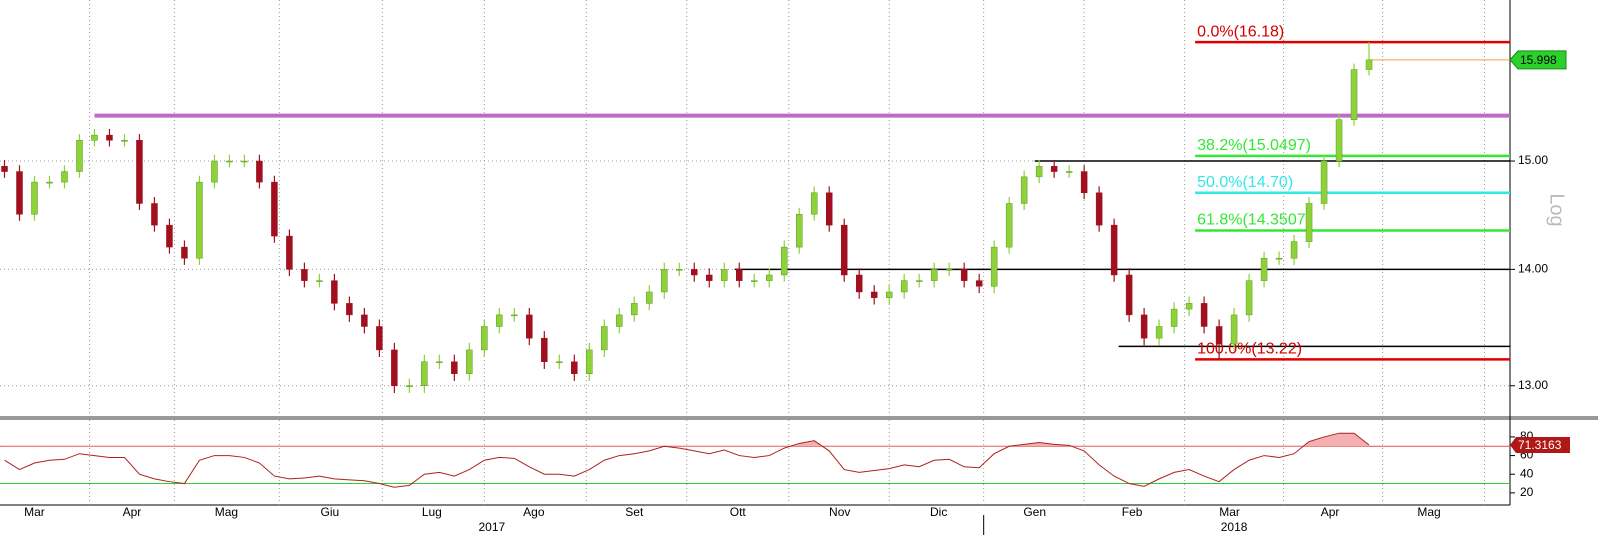 The width and height of the screenshot is (1598, 545). What do you see at coordinates (839, 512) in the screenshot?
I see `x-tick-label: Nov` at bounding box center [839, 512].